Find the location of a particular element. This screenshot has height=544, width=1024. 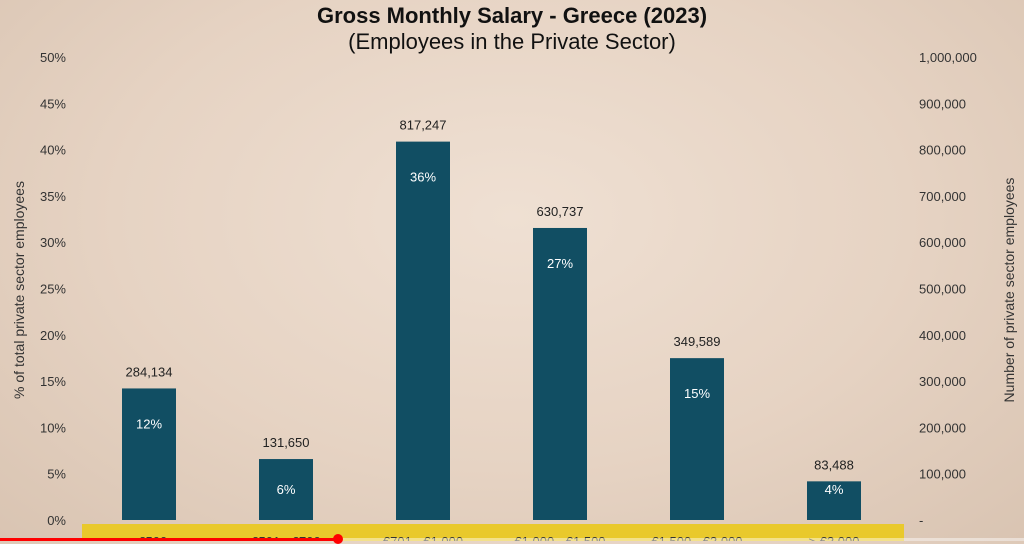

right-tick-label: 900,000 is located at coordinates (942, 103).